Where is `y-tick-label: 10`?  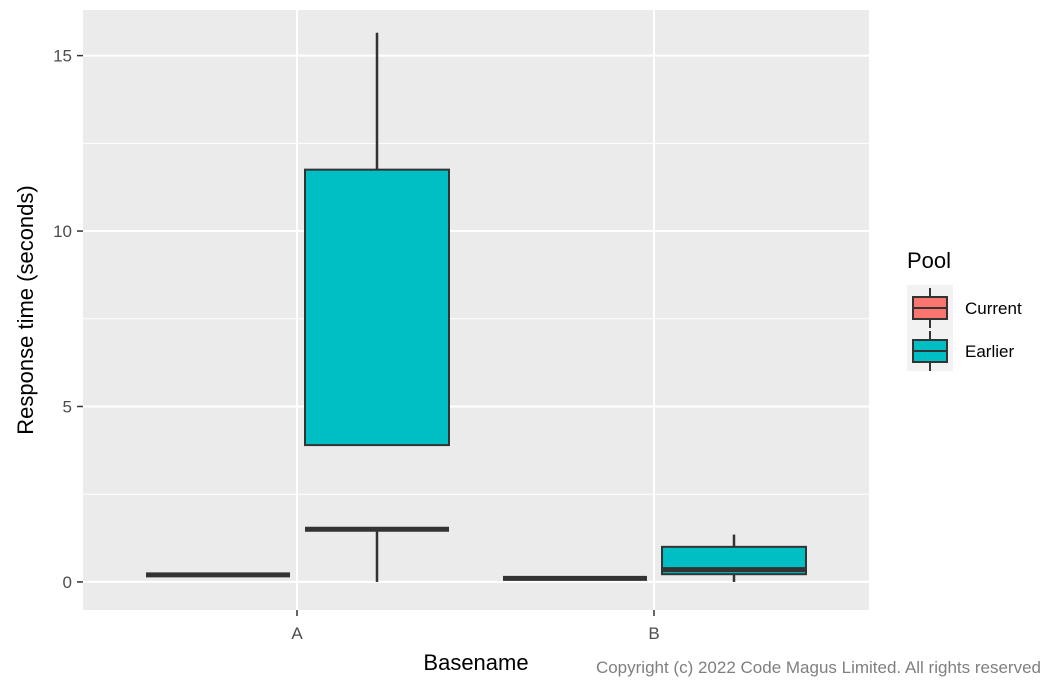
y-tick-label: 10 is located at coordinates (62, 231).